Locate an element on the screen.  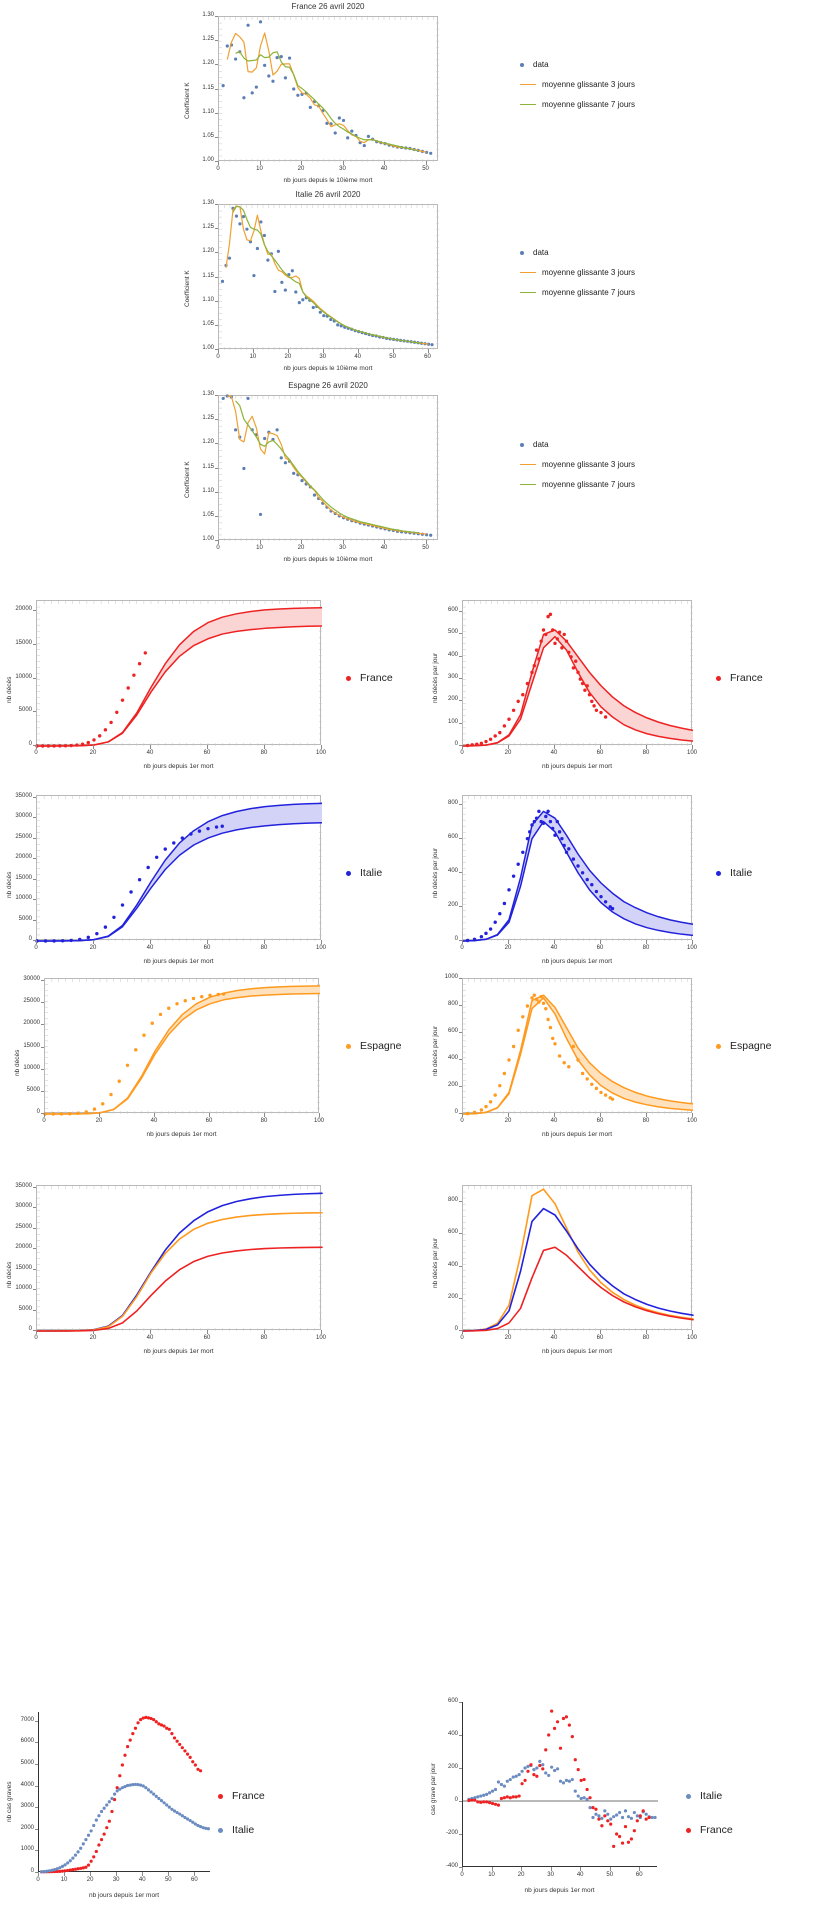
legend-daily-espagne: Espagne is located at coordinates (743, 1057).